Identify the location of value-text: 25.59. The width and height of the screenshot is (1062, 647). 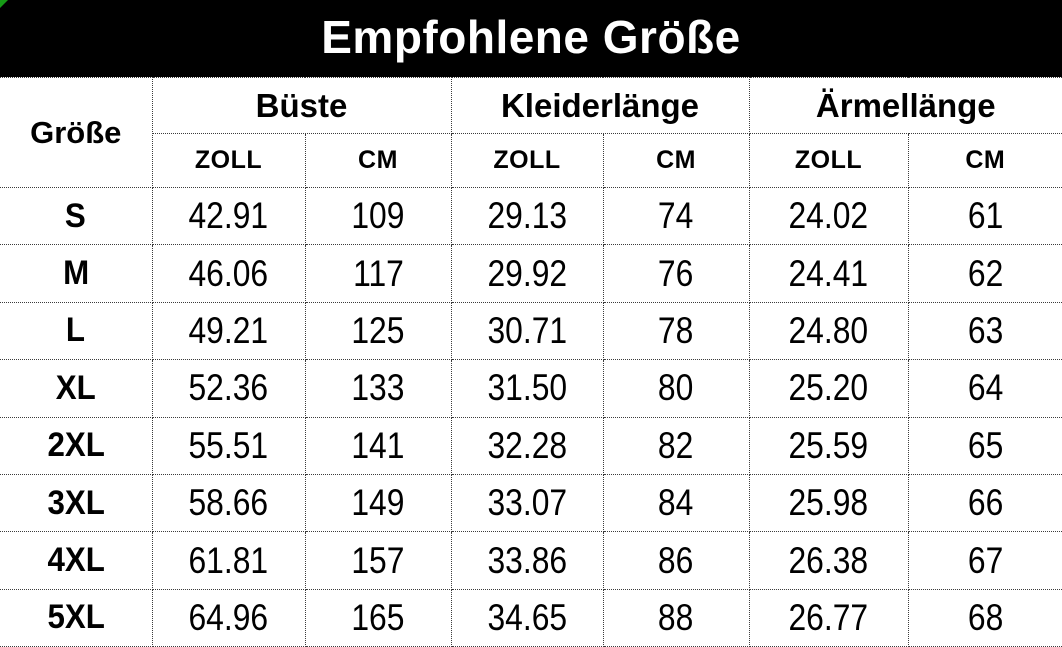
(828, 445).